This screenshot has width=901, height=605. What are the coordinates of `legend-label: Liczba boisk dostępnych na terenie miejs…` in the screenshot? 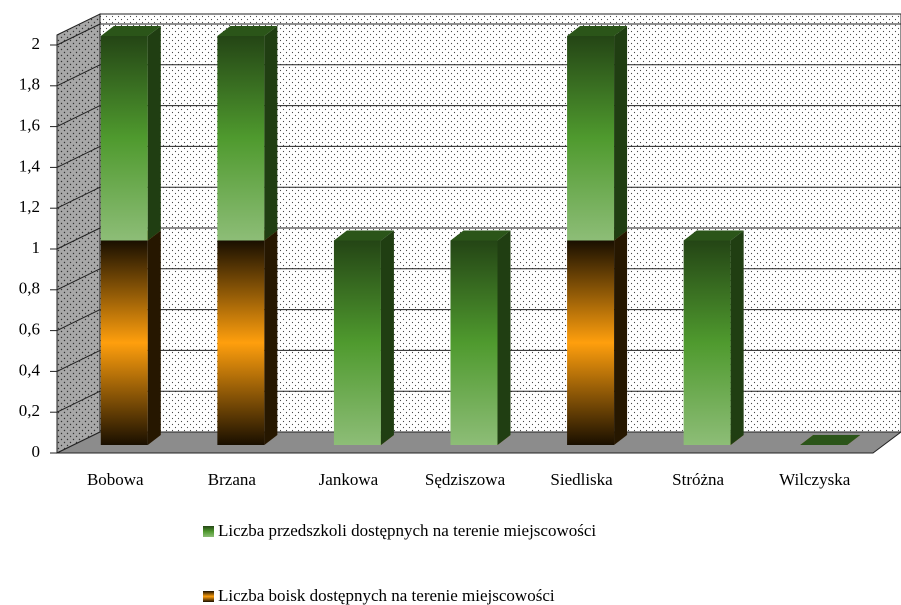 It's located at (386, 595).